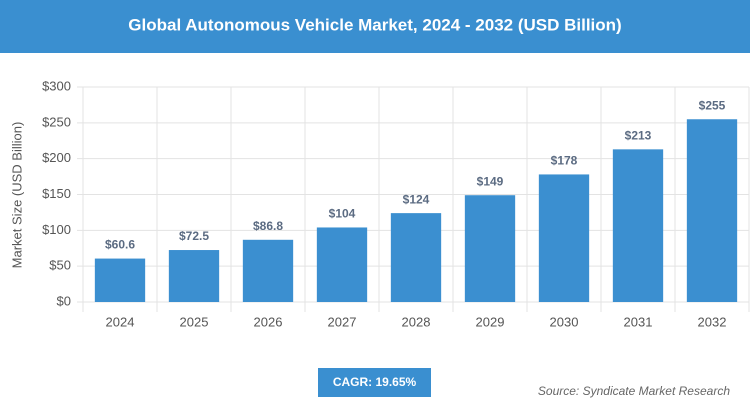  I want to click on value-label: $149, so click(490, 181).